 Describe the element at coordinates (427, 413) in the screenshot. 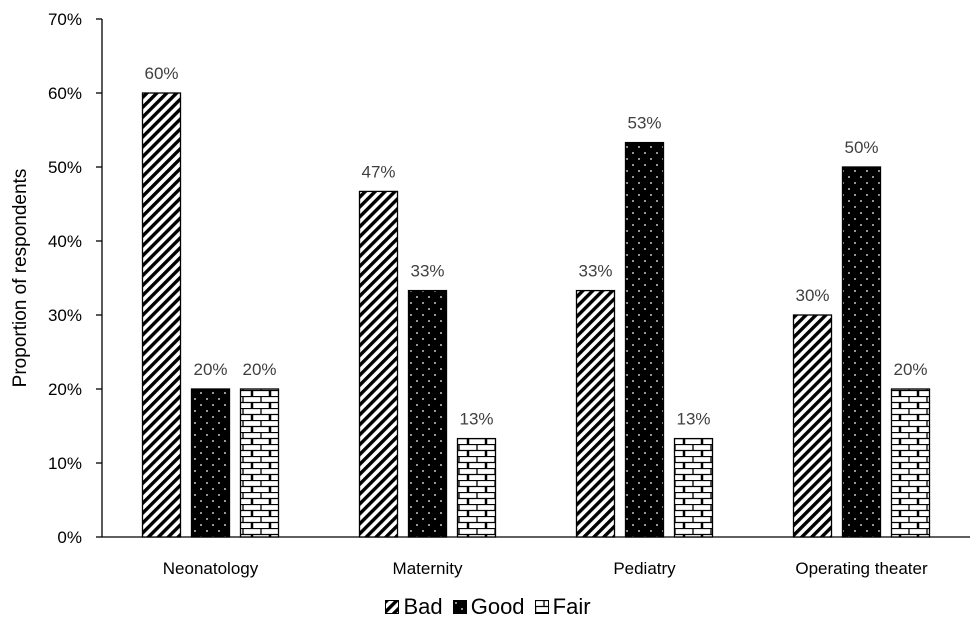

I see `bar-good-maternity` at that location.